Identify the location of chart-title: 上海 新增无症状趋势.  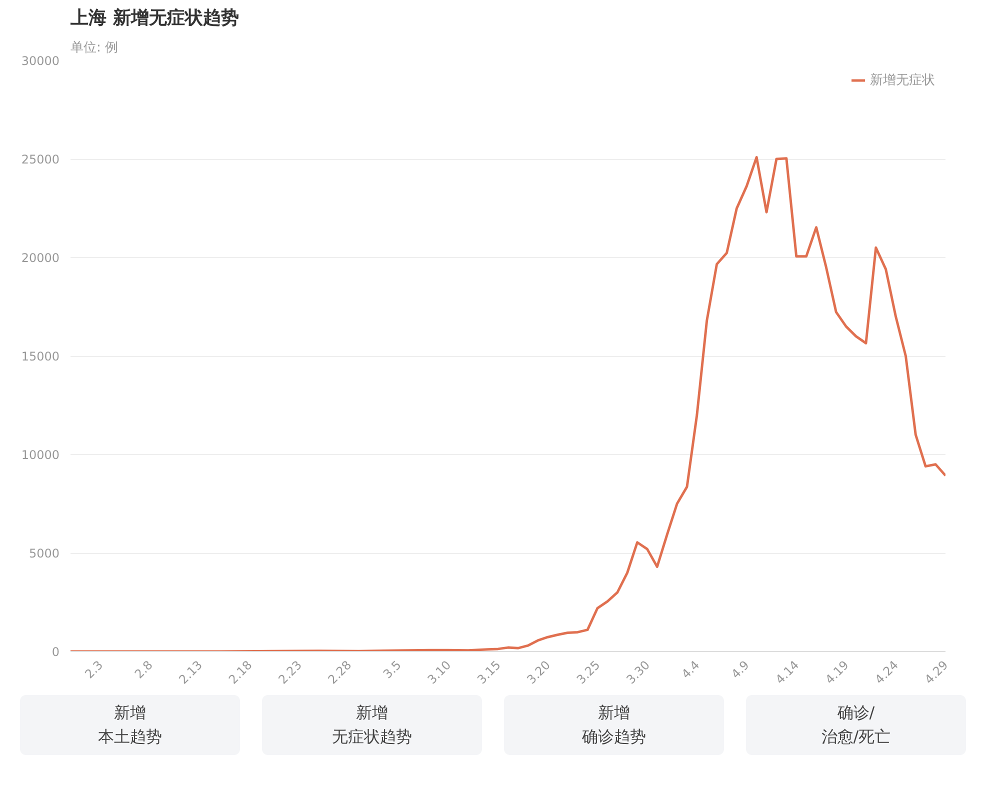
(154, 18).